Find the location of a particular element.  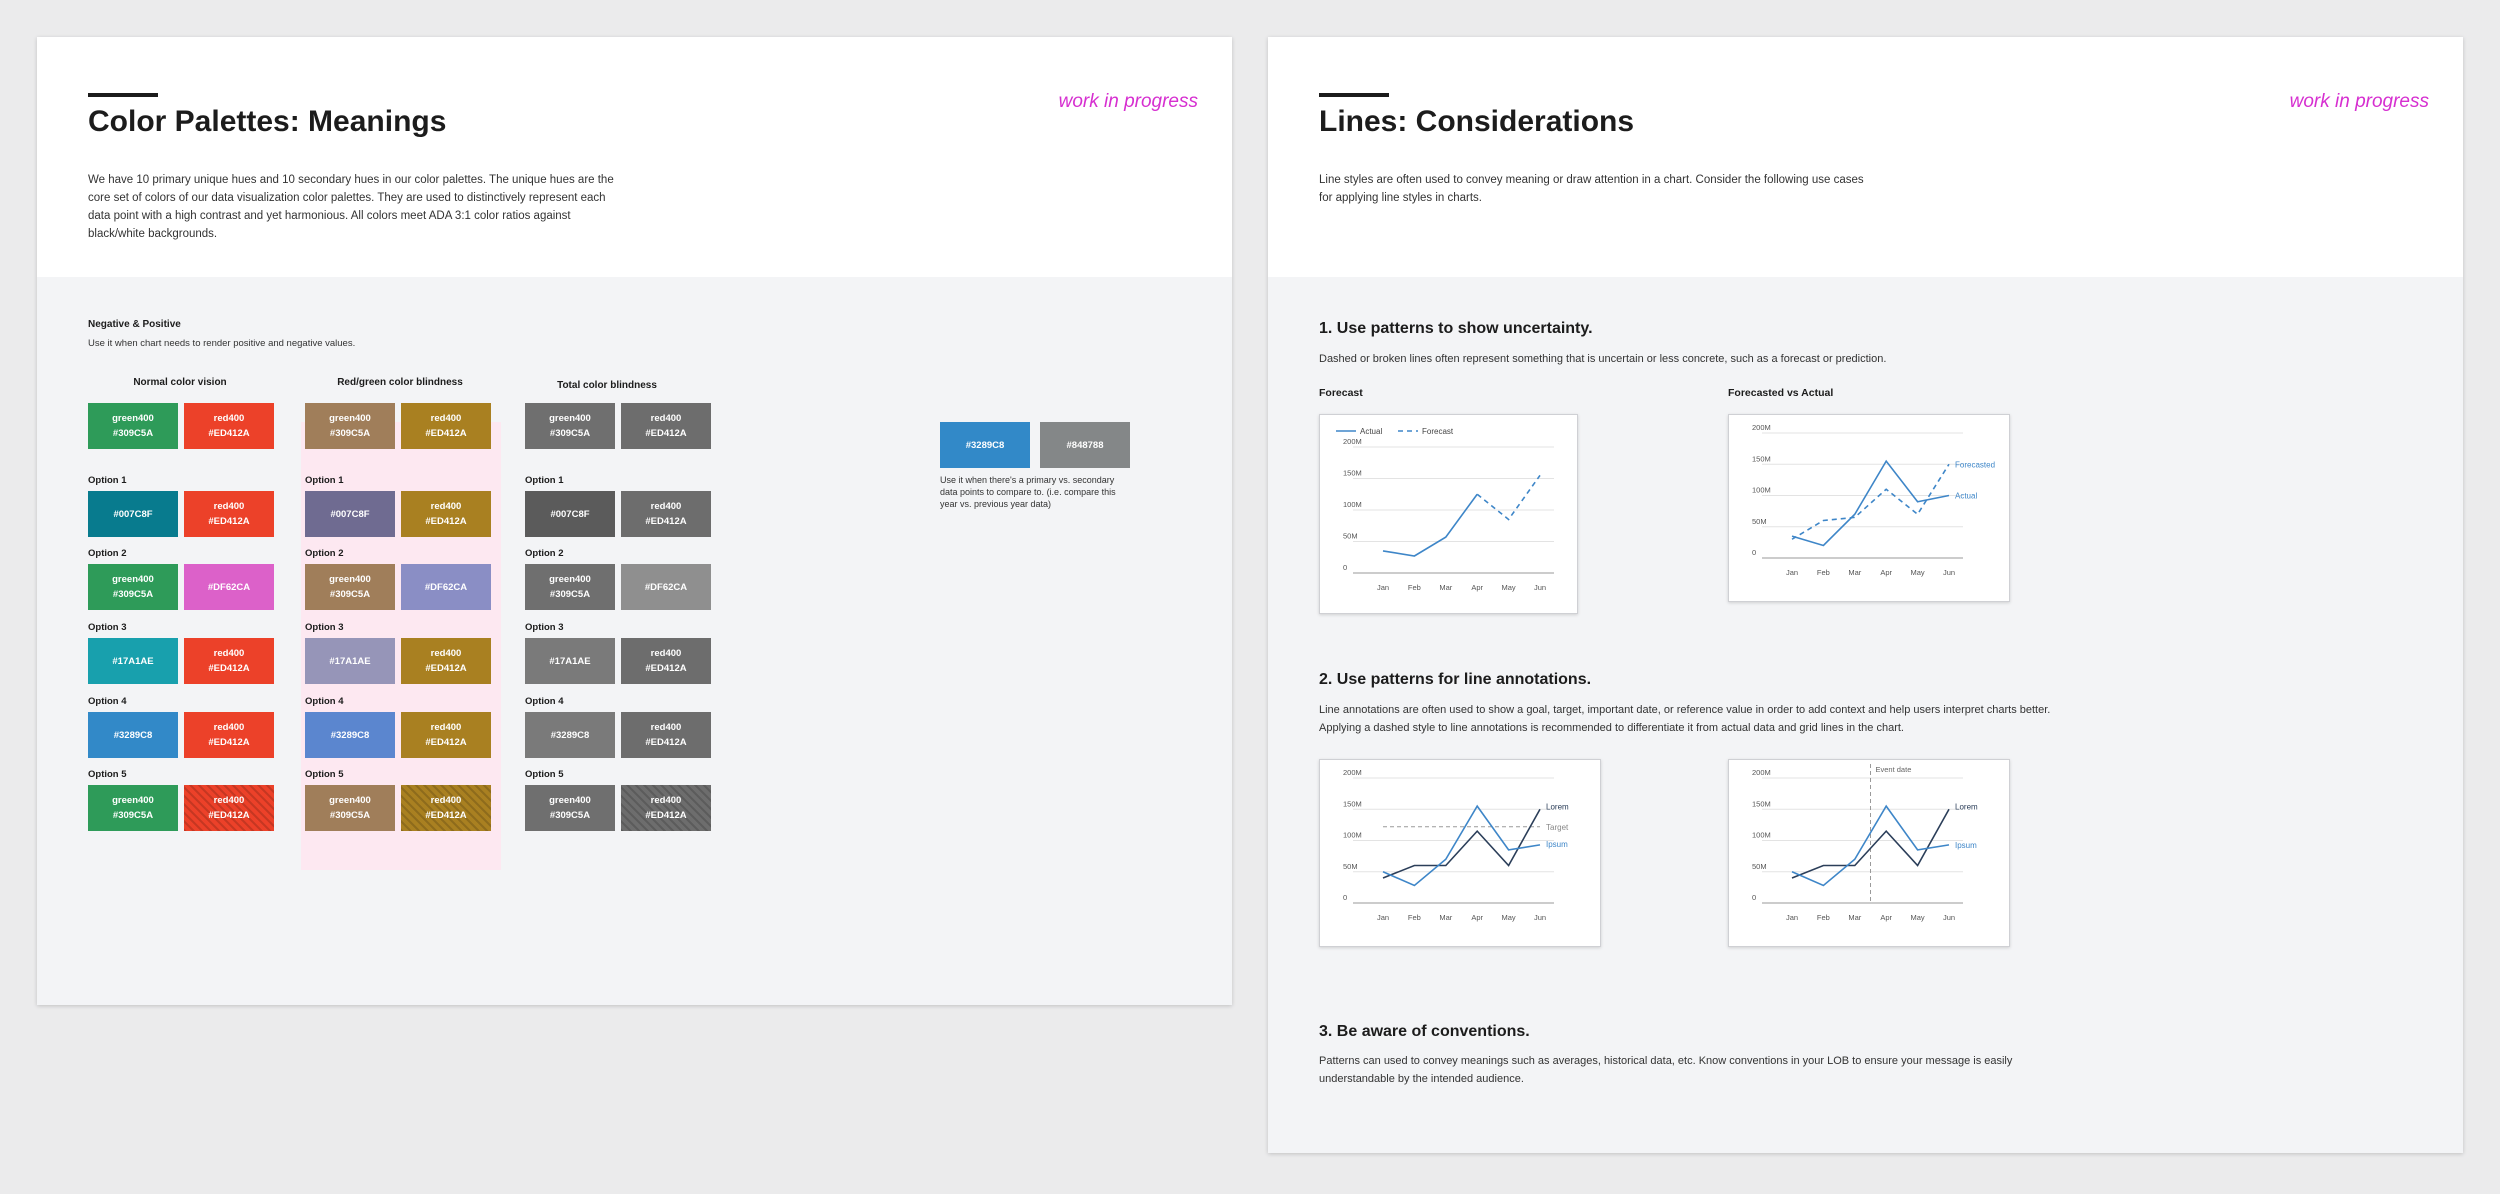

color-swatch: #3289C8 is located at coordinates (350, 735).